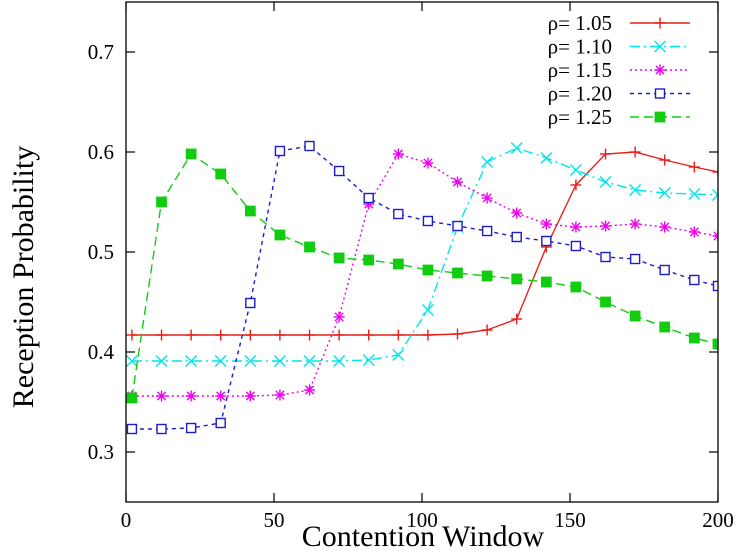 The width and height of the screenshot is (742, 556). Describe the element at coordinates (619, 47) in the screenshot. I see `legend-entry: ρ= 1.10` at that location.